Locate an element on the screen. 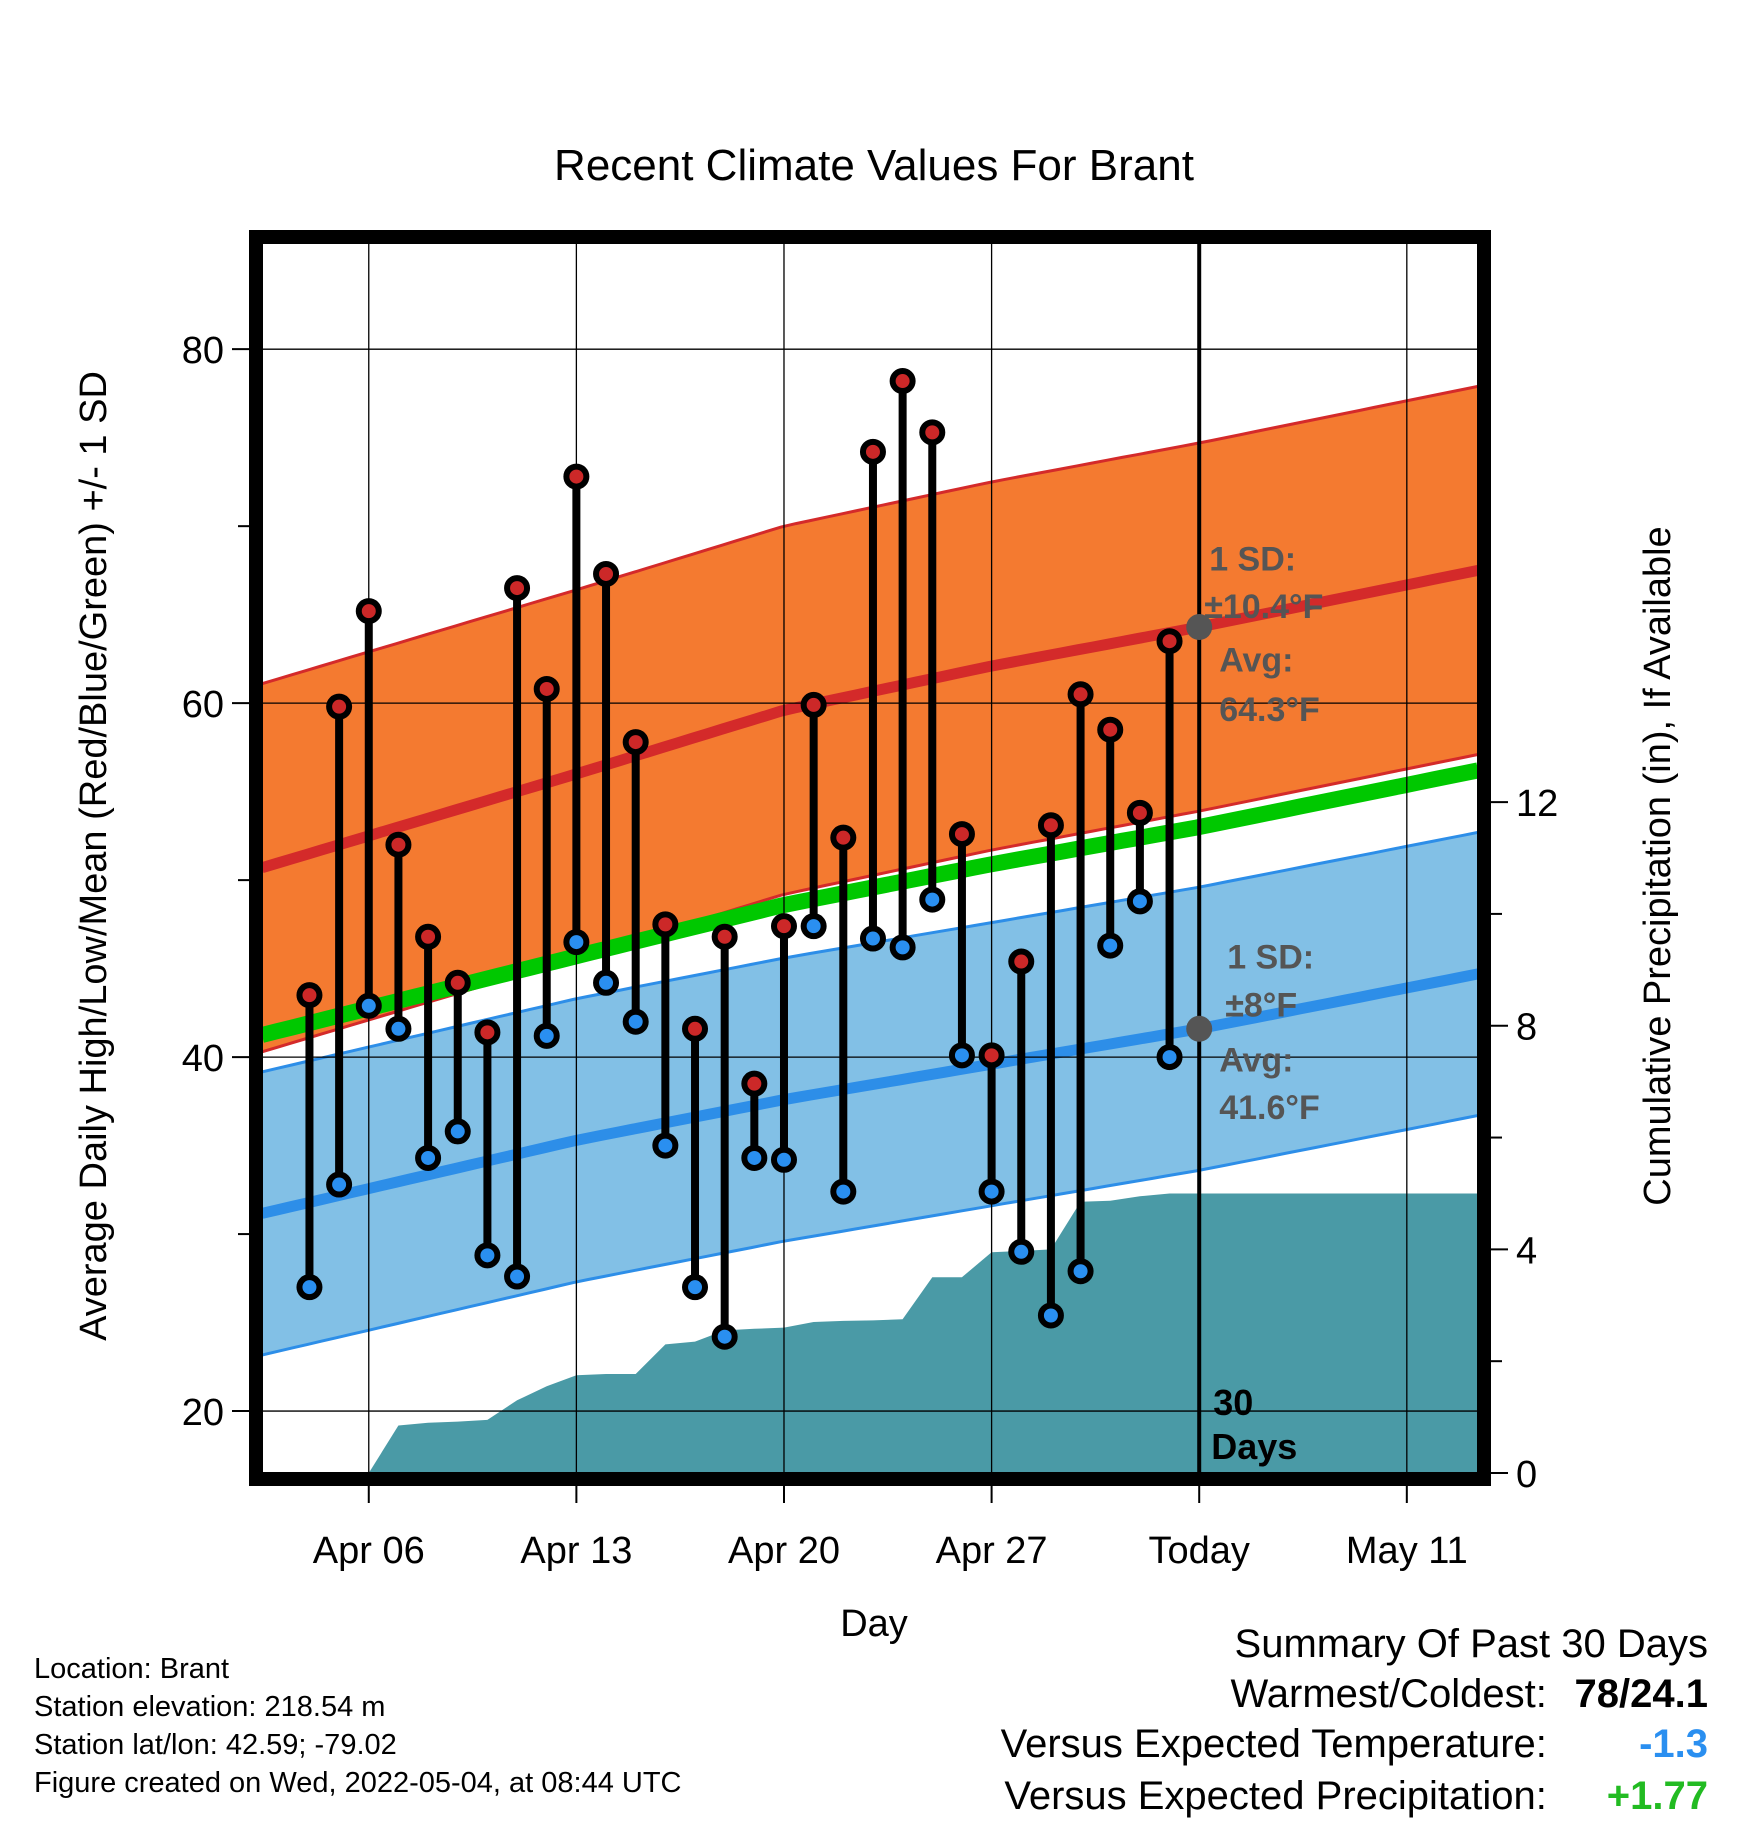  warm-cold-label: Warmest/Coldest: is located at coordinates (1388, 1694).